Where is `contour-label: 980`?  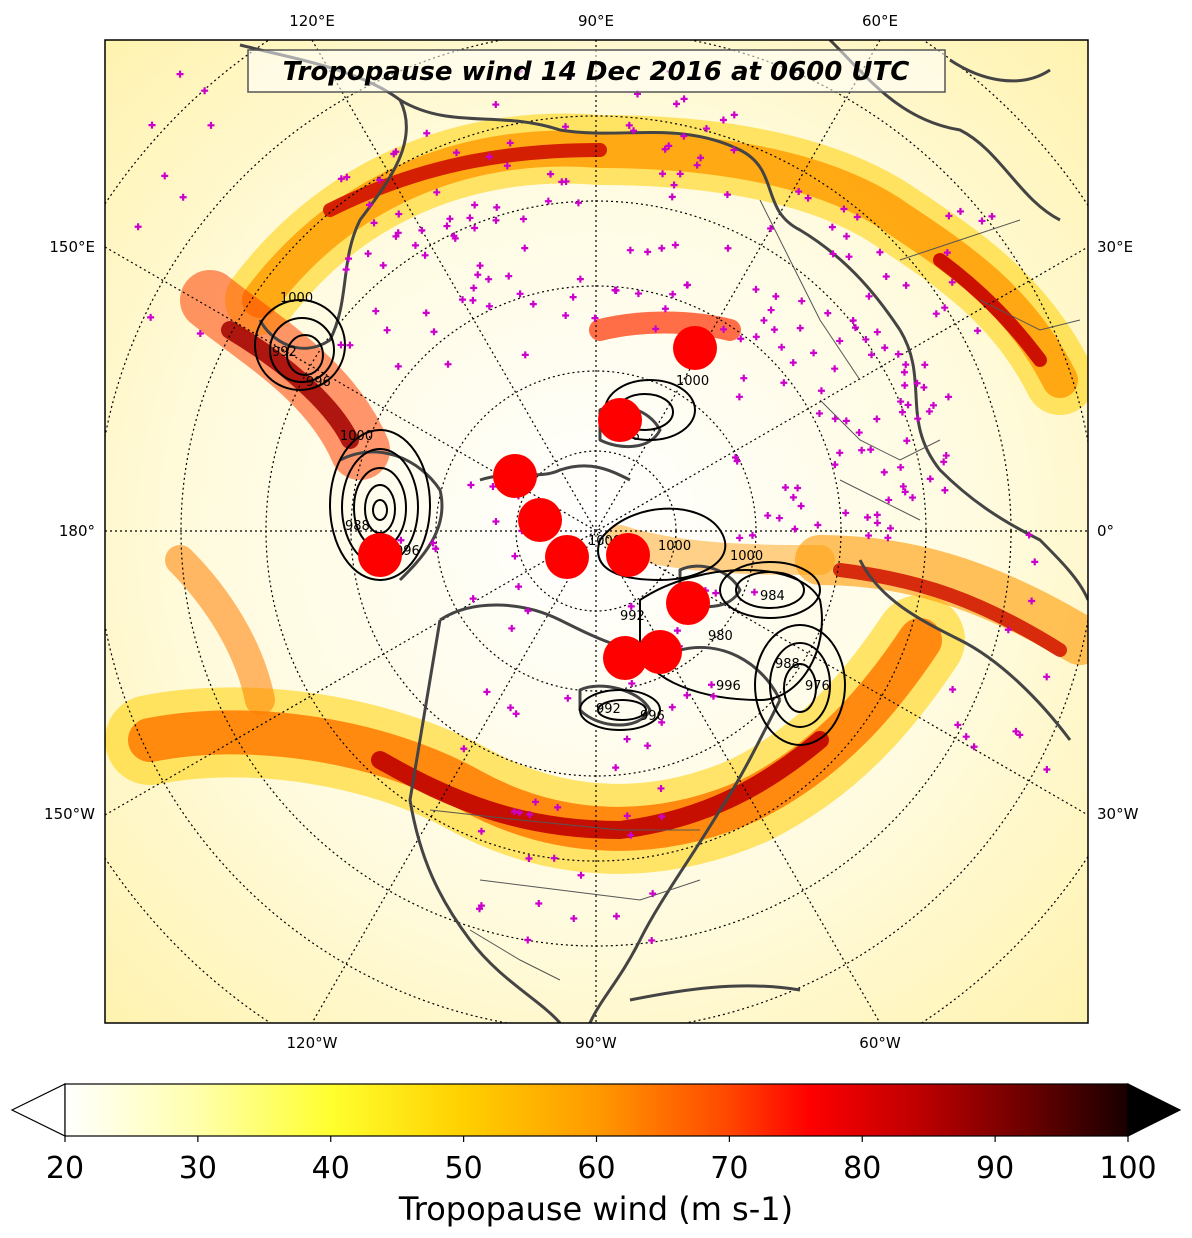
contour-label: 980 is located at coordinates (720, 636).